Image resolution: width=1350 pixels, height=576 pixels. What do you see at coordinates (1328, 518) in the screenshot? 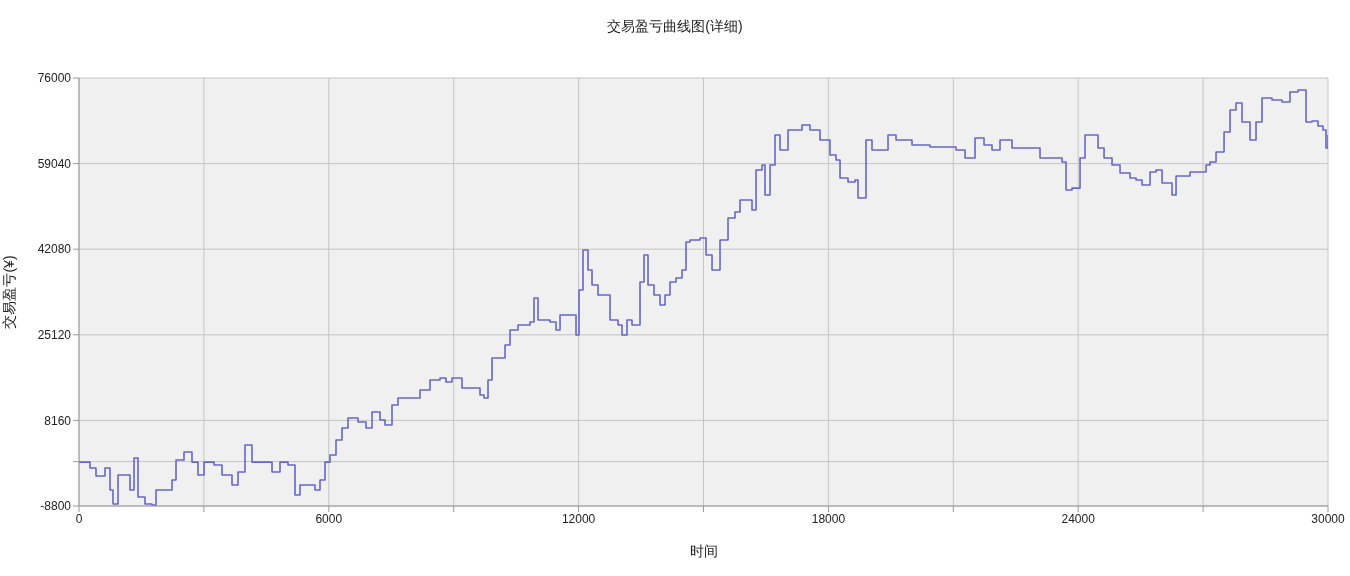
I see `x-tick-label: 30000` at bounding box center [1328, 518].